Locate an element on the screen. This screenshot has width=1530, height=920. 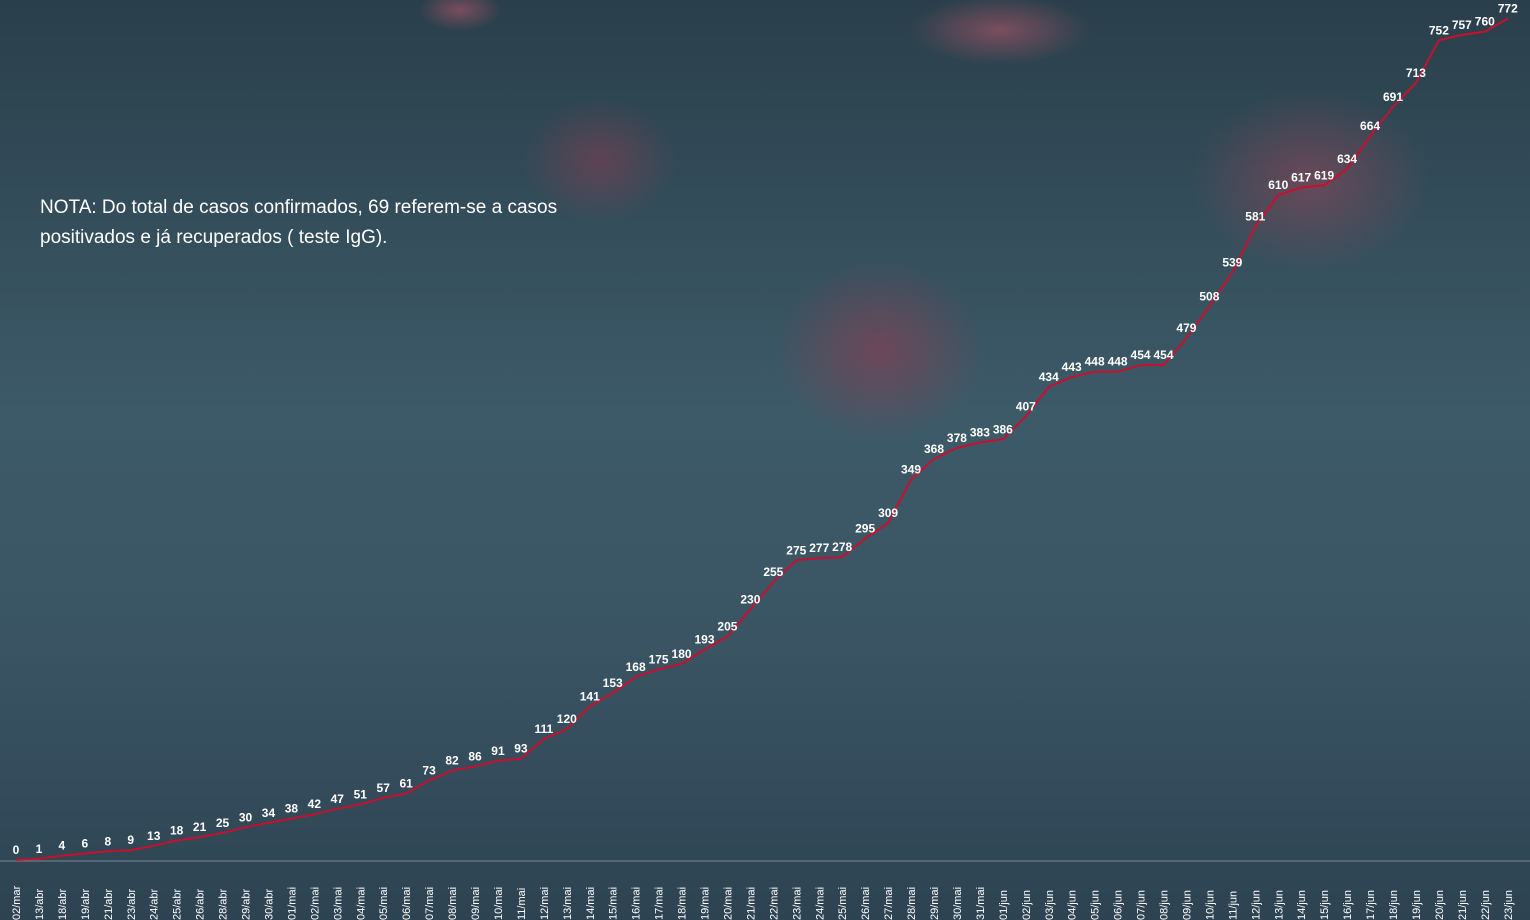
x-tick-label: 28/mai is located at coordinates (912, 903).